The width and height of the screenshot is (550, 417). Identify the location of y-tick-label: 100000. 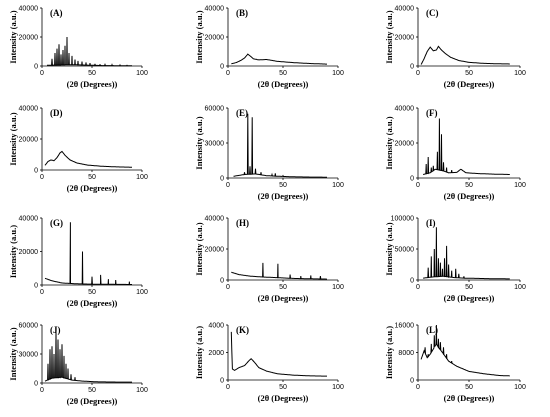
(402, 219).